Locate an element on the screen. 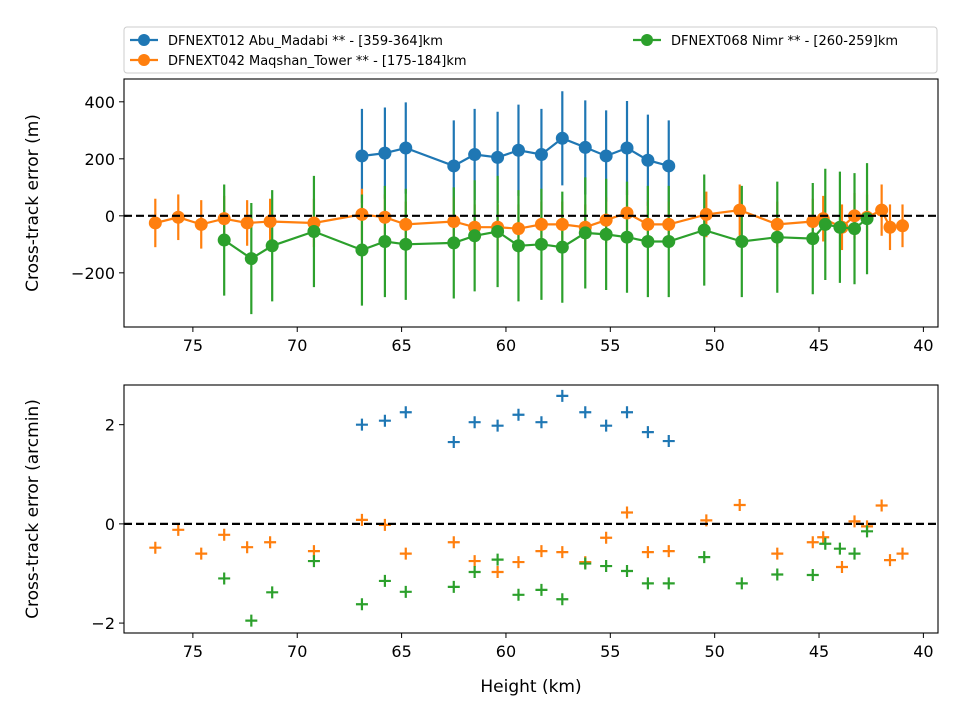 Image resolution: width=960 pixels, height=720 pixels. legend-entry: DFNEXT068 Nimr ** - [260-259]km is located at coordinates (765, 41).